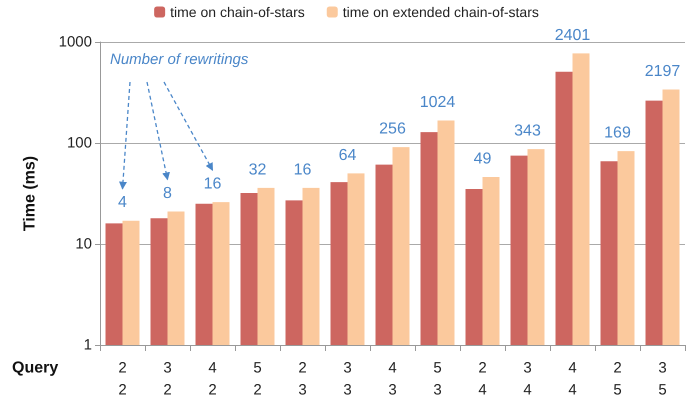  Describe the element at coordinates (392, 379) in the screenshot. I see `x-tick-label: 4 3` at that location.